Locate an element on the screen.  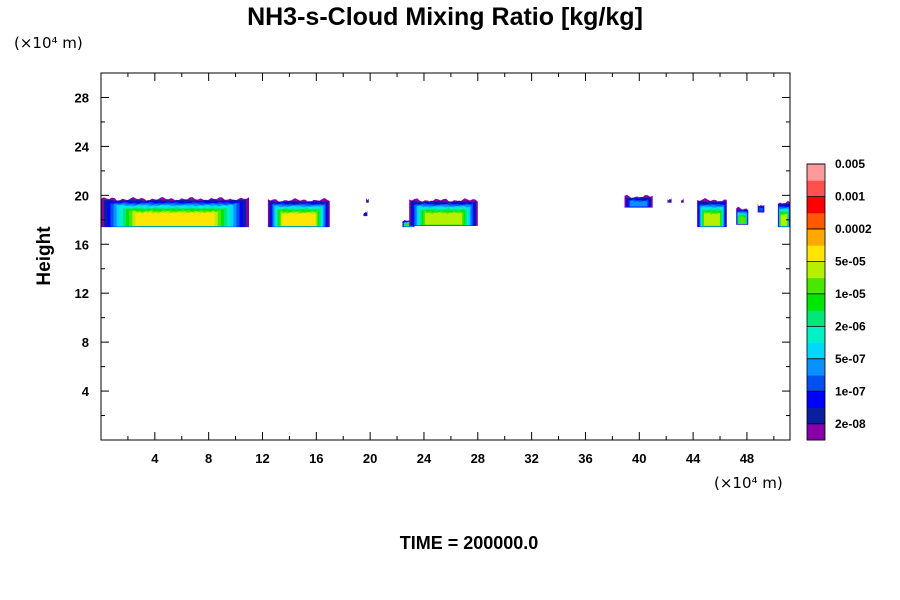
y-axis-unit: (×10⁴ m) is located at coordinates (48, 43).